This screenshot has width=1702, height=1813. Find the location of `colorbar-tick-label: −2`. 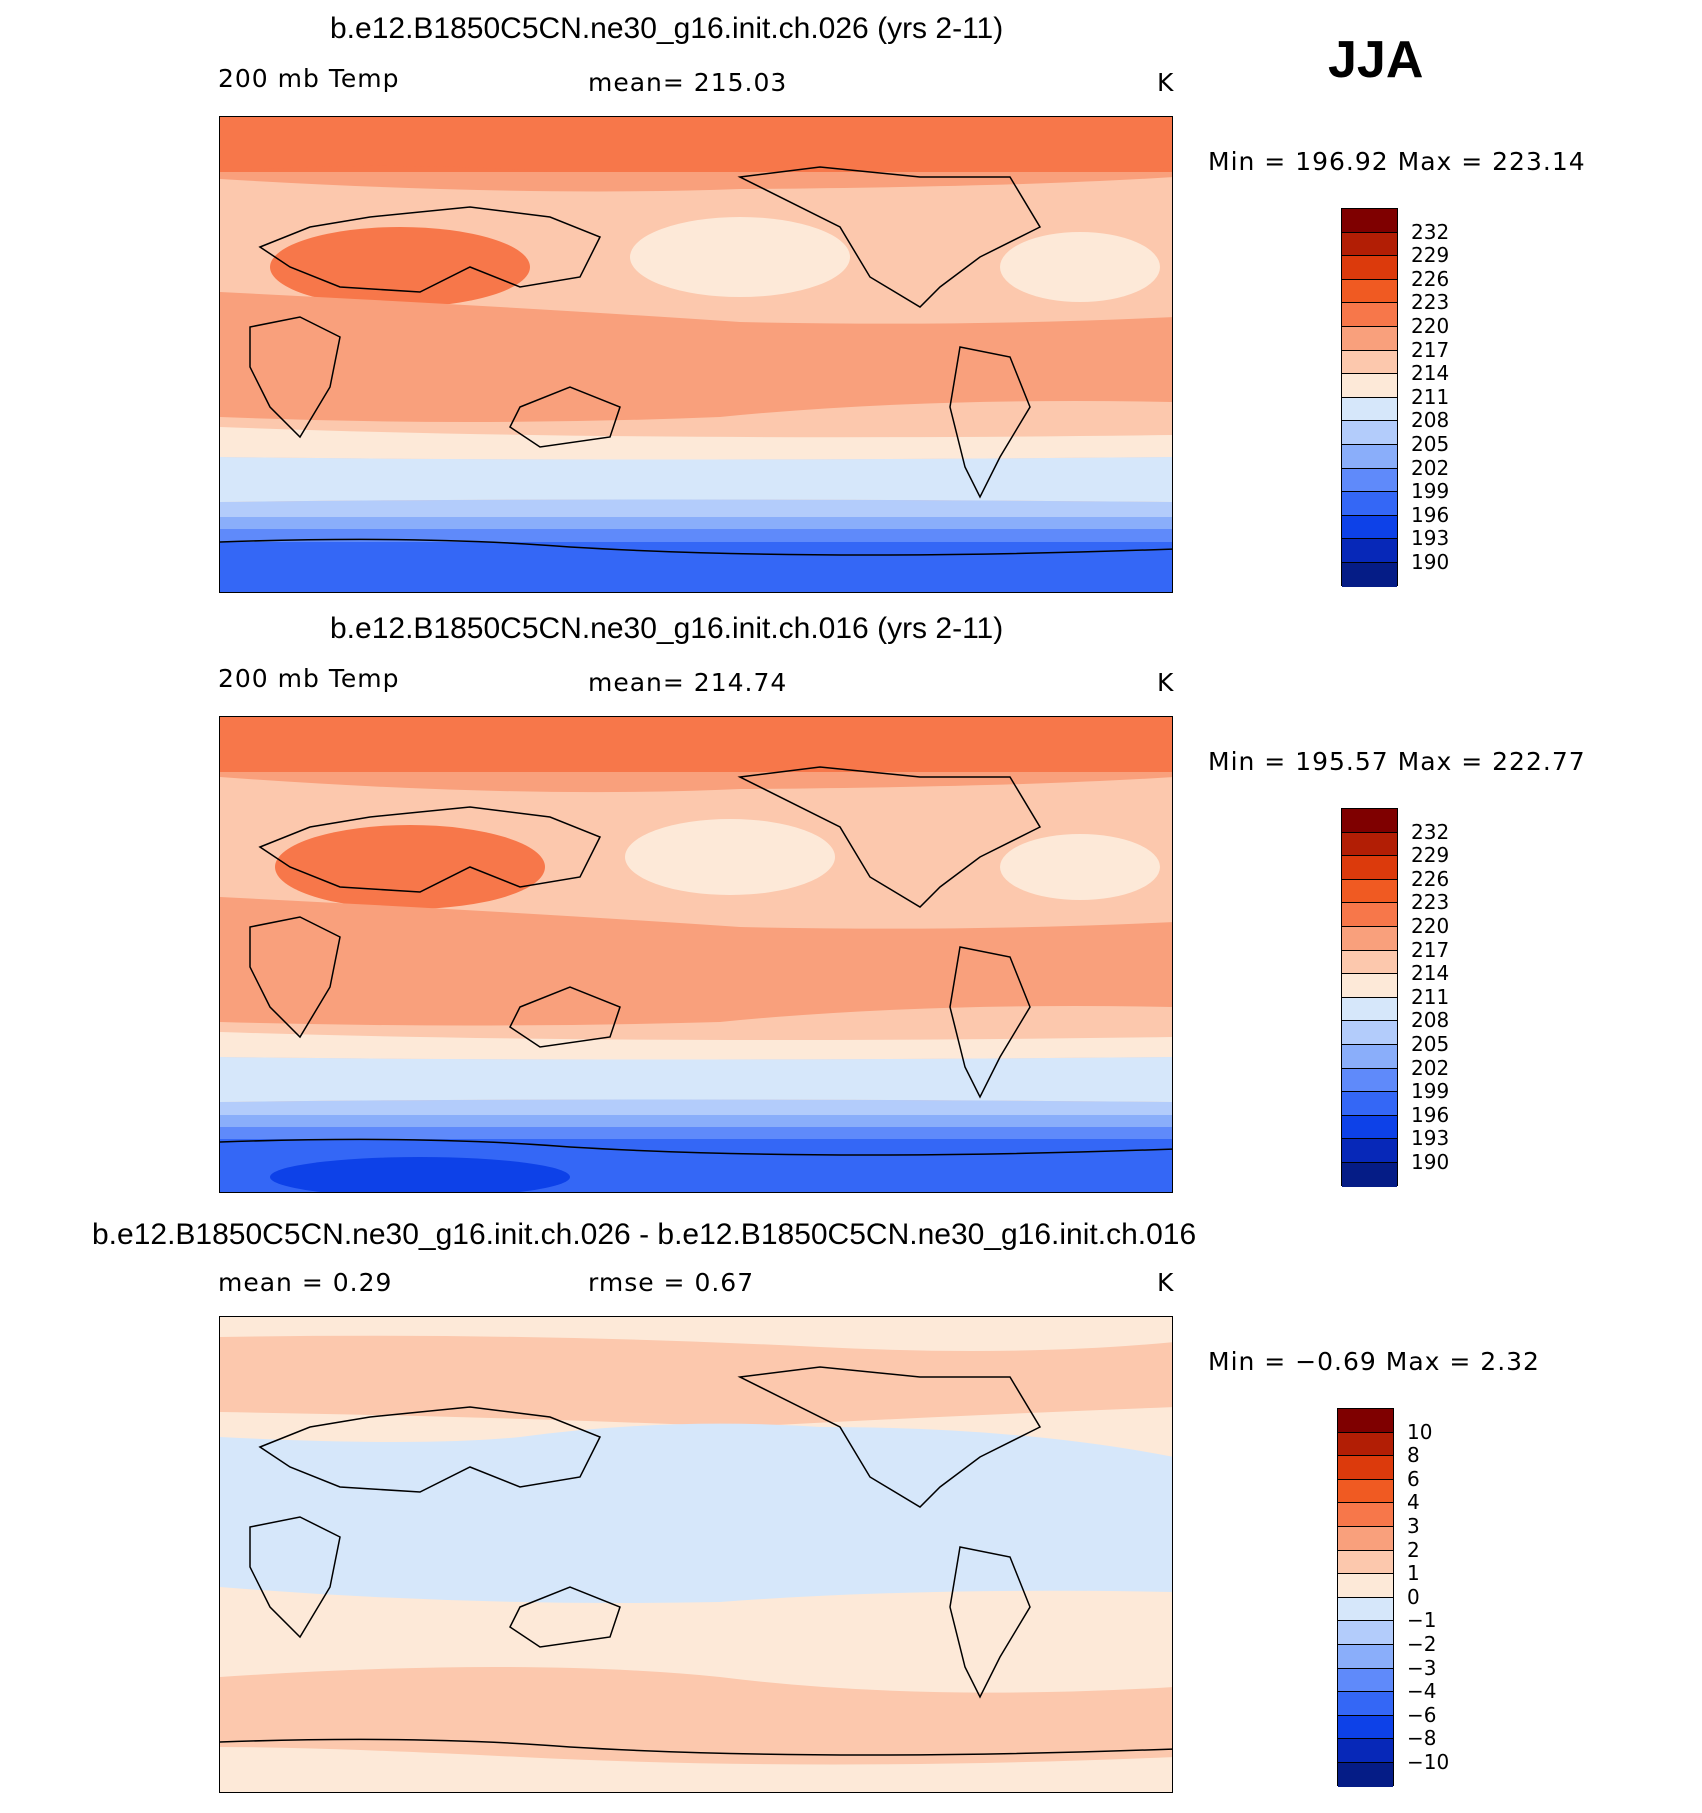

colorbar-tick-label: −2 is located at coordinates (1422, 1644).